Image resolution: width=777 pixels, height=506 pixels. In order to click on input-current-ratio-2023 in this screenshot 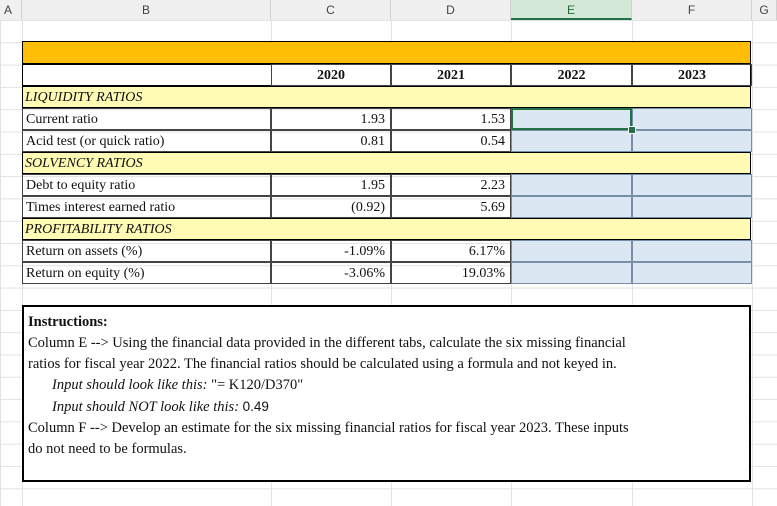, I will do `click(692, 119)`.